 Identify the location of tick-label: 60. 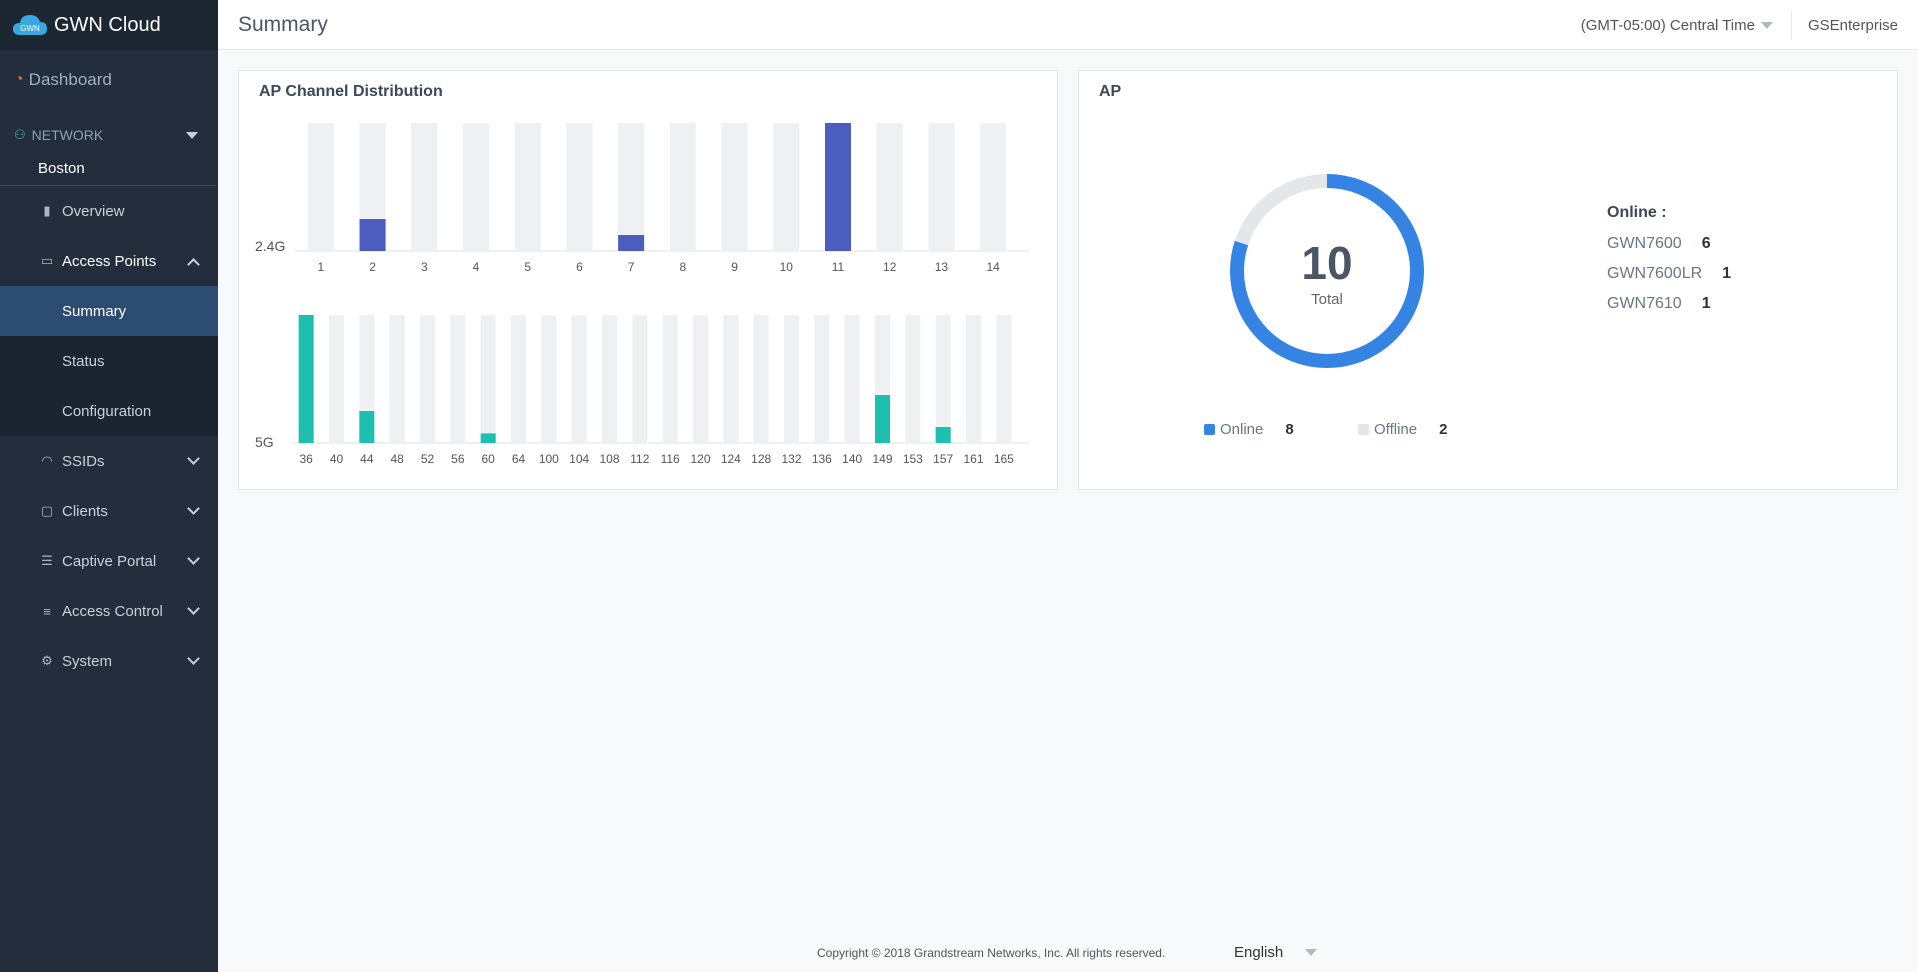
(488, 459).